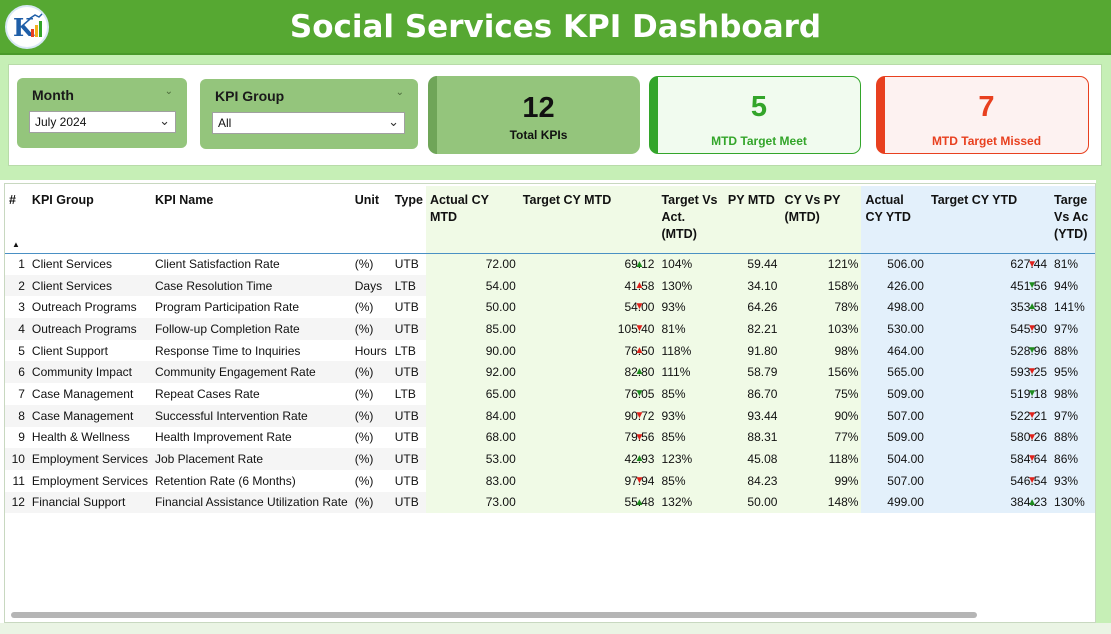 The width and height of the screenshot is (1111, 634). Describe the element at coordinates (408, 285) in the screenshot. I see `cell-type: LTB` at that location.